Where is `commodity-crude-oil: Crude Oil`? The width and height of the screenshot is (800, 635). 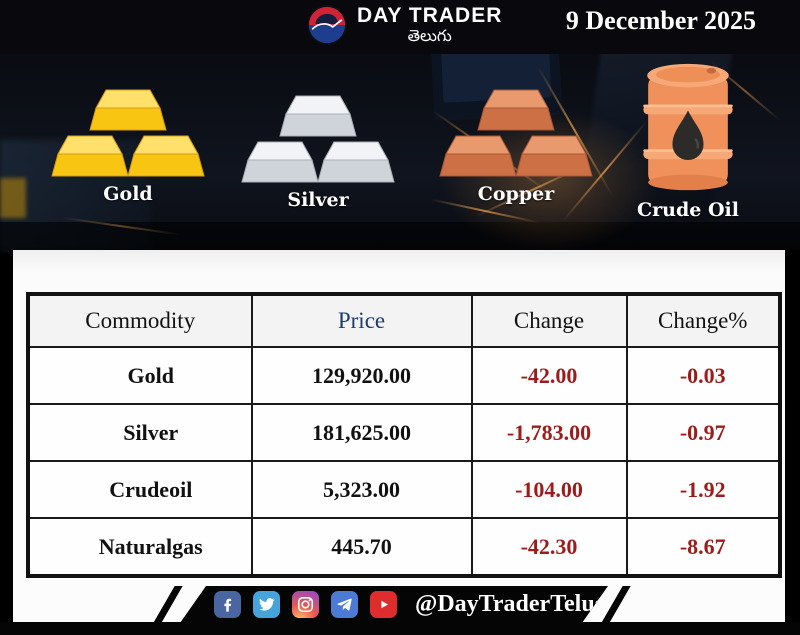
commodity-crude-oil: Crude Oil is located at coordinates (688, 140).